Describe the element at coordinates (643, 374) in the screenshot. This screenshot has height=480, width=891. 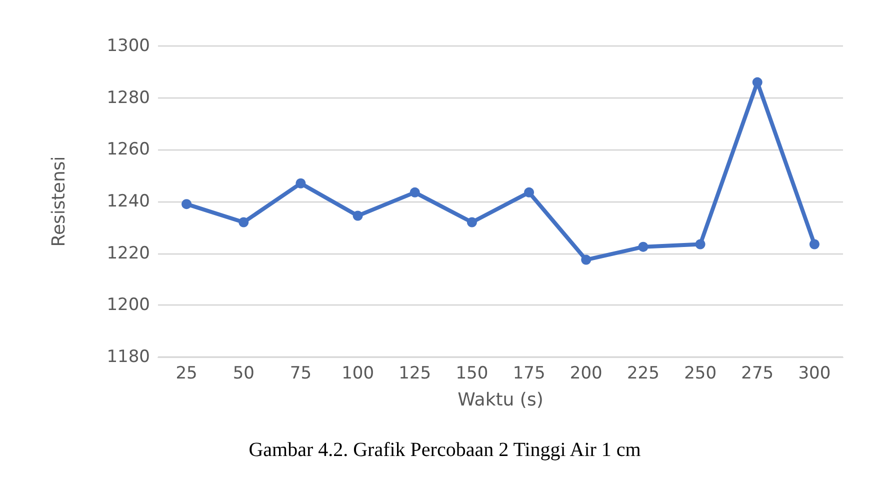
I see `x-tick-label: 225` at that location.